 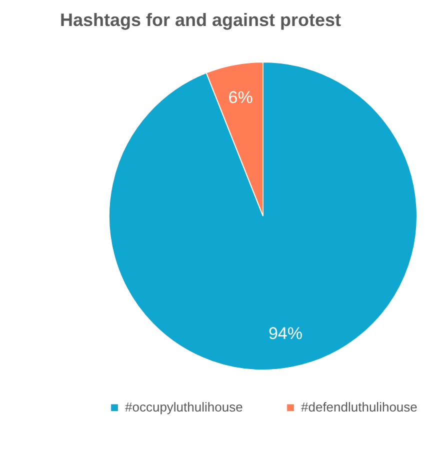 What do you see at coordinates (201, 20) in the screenshot?
I see `chart-title: Hashtags for and against protest` at bounding box center [201, 20].